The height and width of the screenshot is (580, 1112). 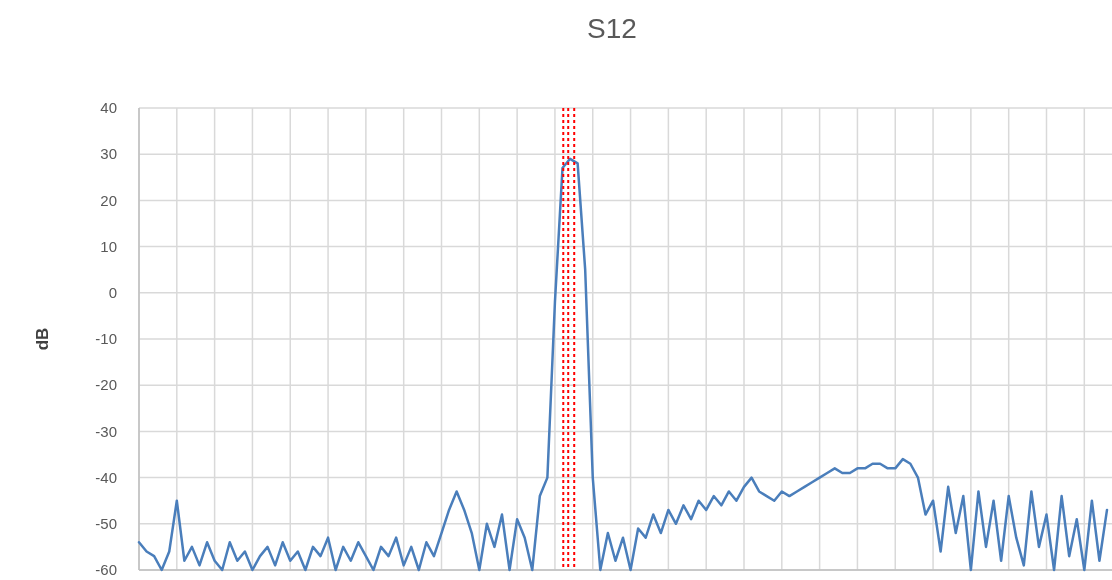 I want to click on y-tick-label: -40, so click(x=106, y=477).